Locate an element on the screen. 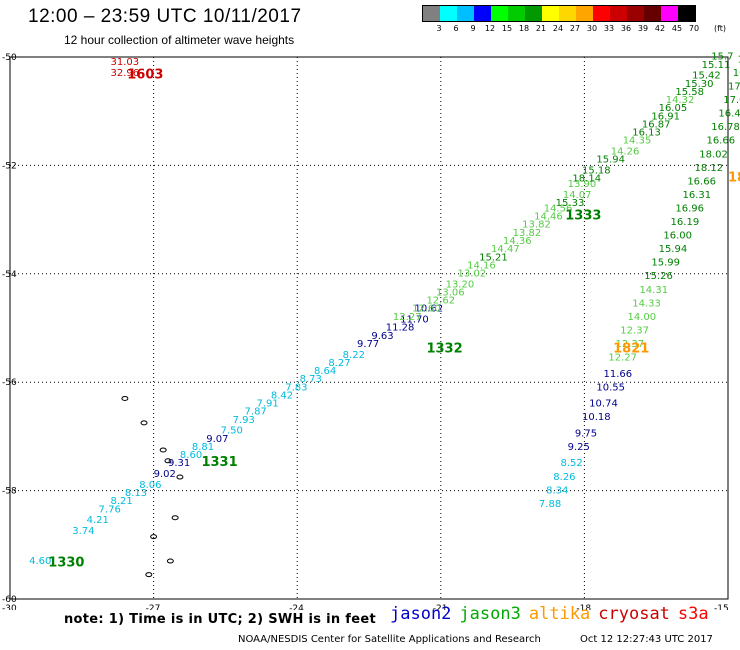 The image size is (740, 650). wave-height-label: 11.66 is located at coordinates (618, 374).